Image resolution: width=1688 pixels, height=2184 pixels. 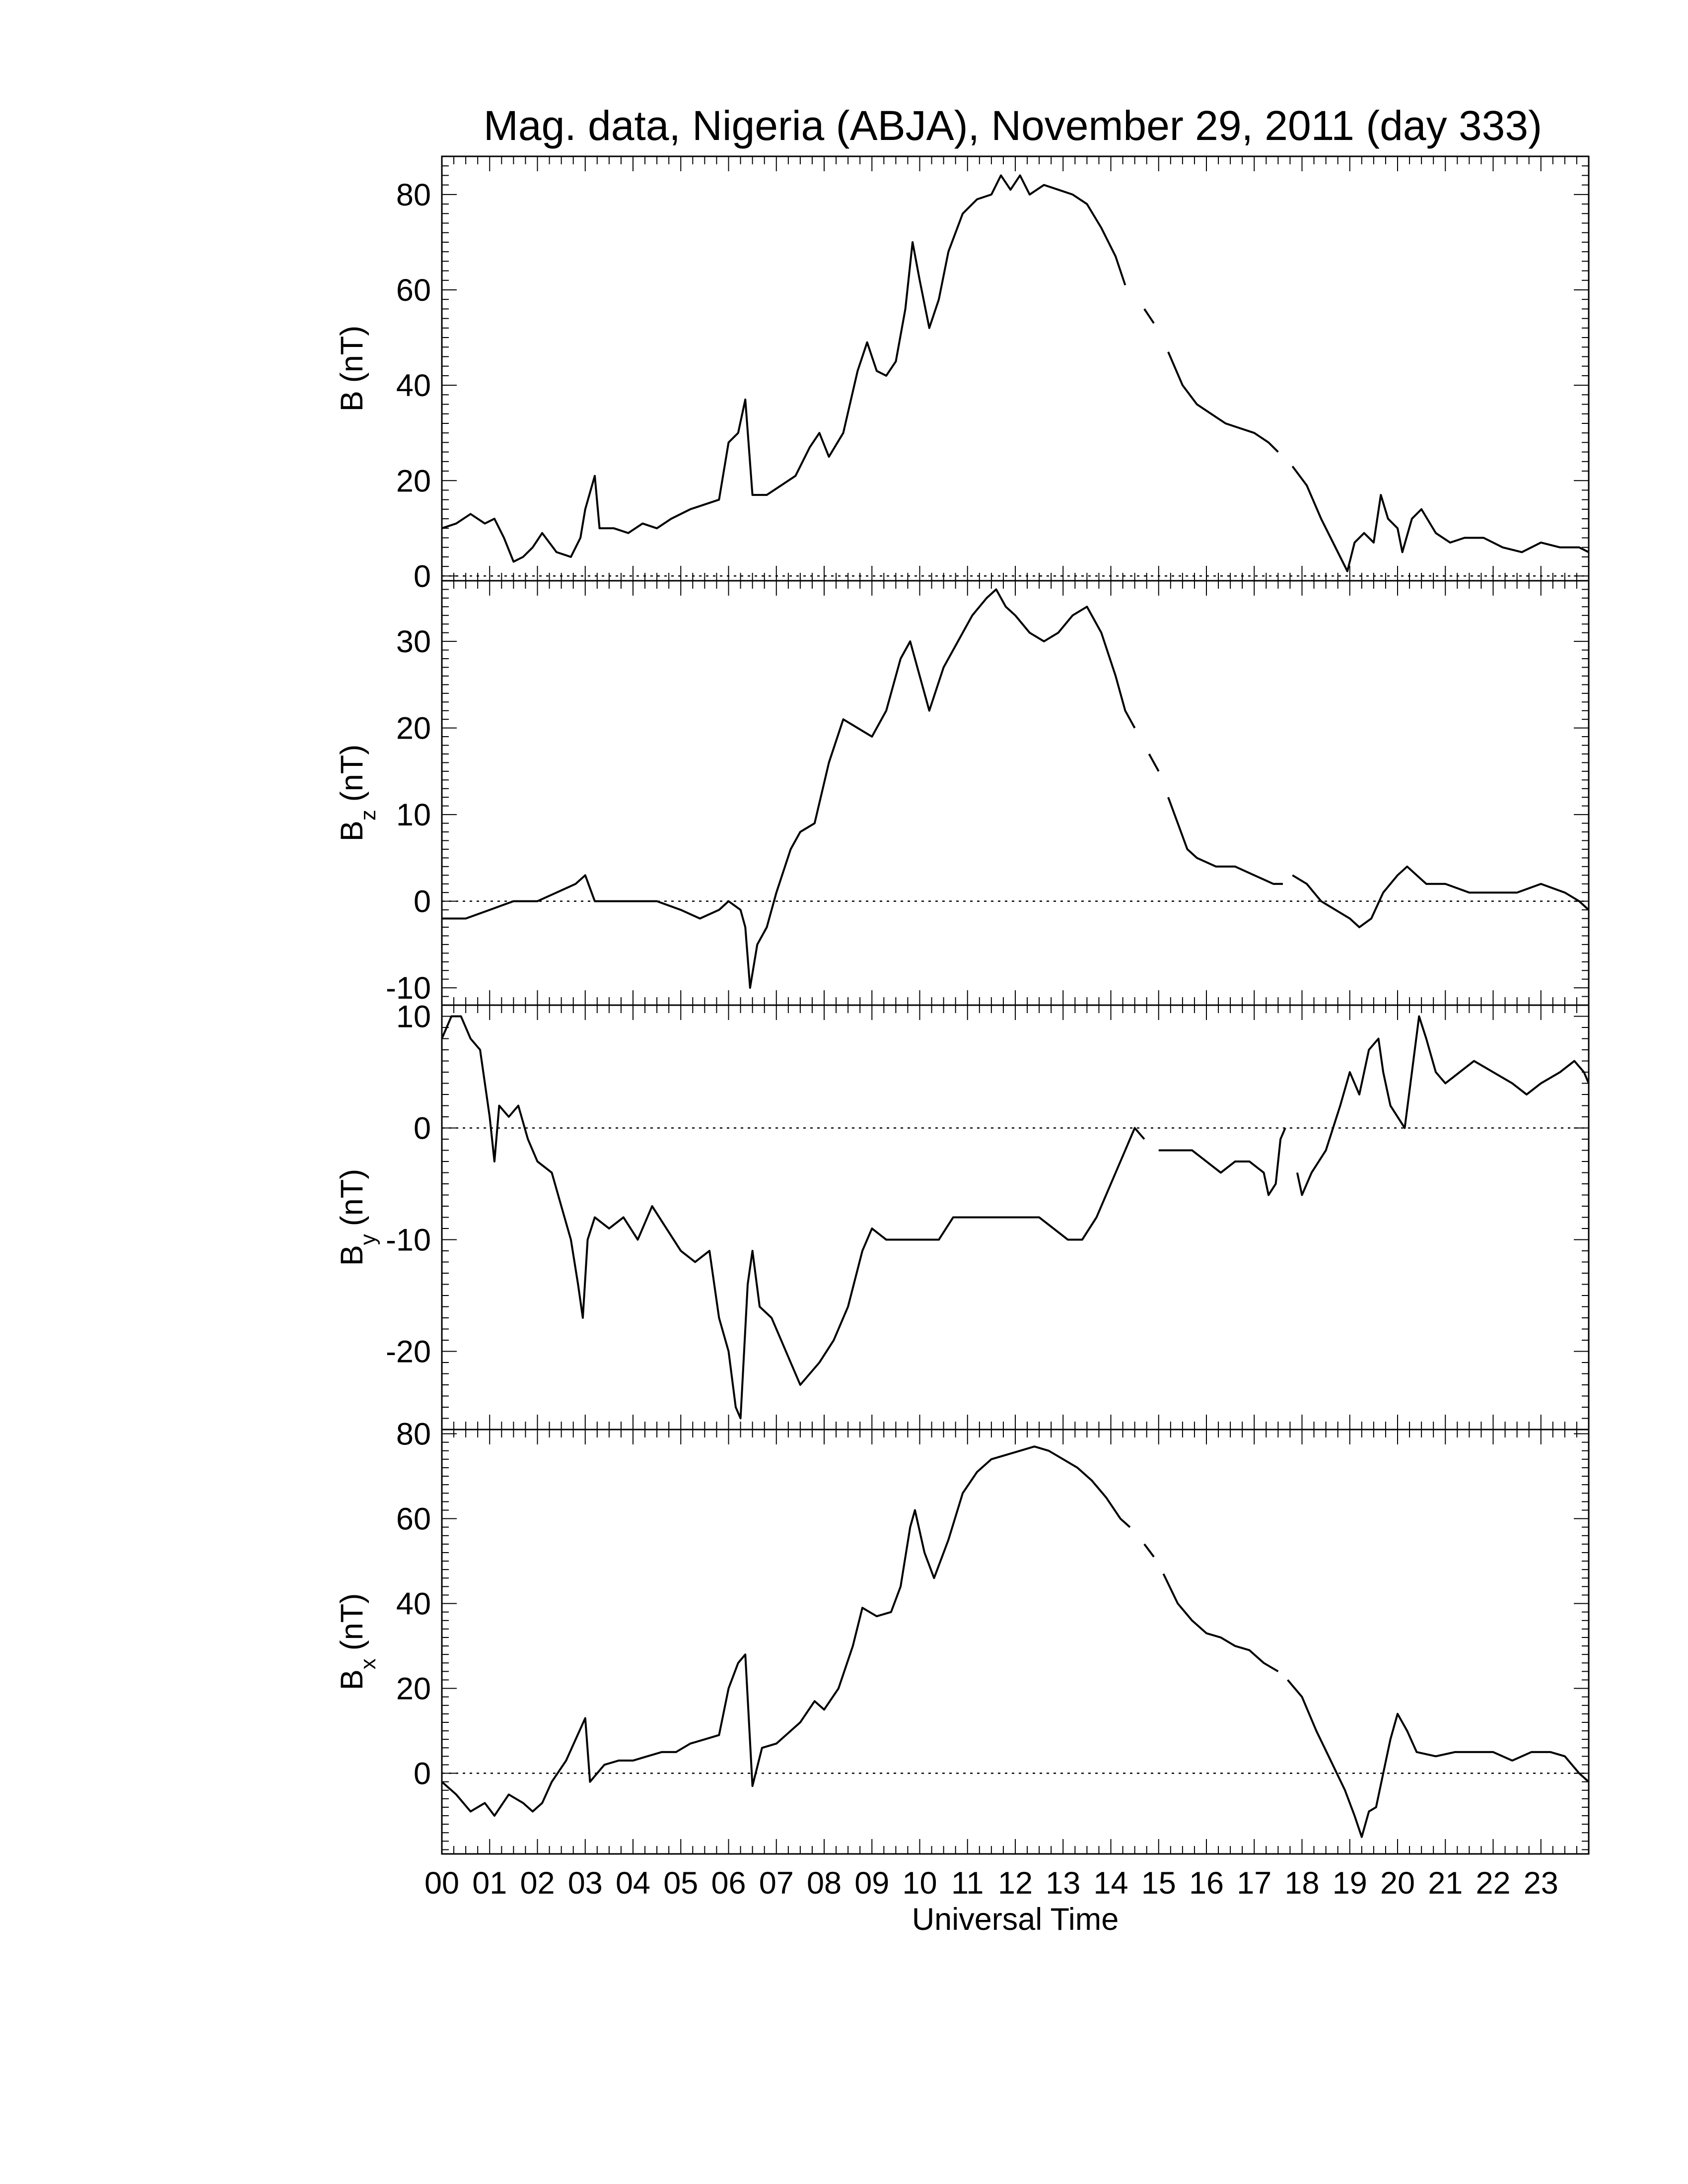 I want to click on x-tick-label: 13, so click(x=1063, y=1883).